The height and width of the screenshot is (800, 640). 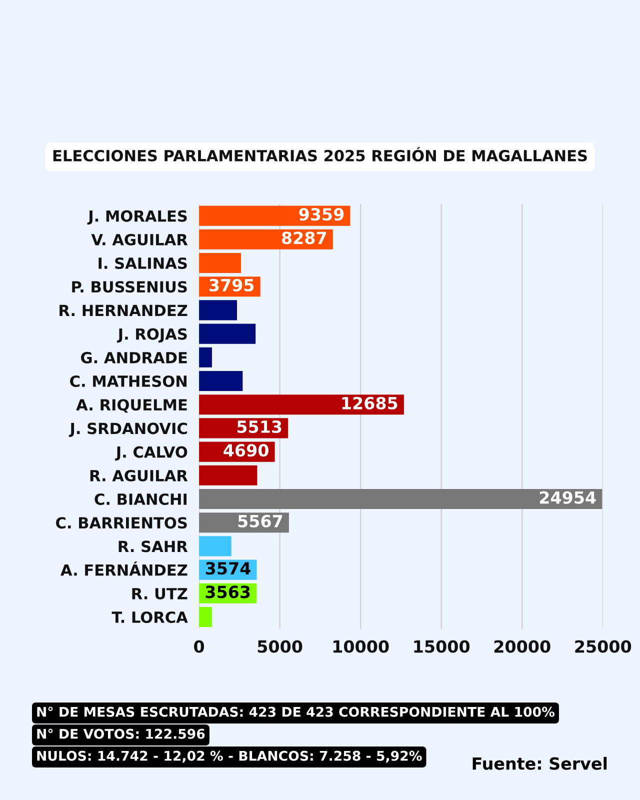 What do you see at coordinates (127, 430) in the screenshot?
I see `y-tick-label: J. SRDANOVIC` at bounding box center [127, 430].